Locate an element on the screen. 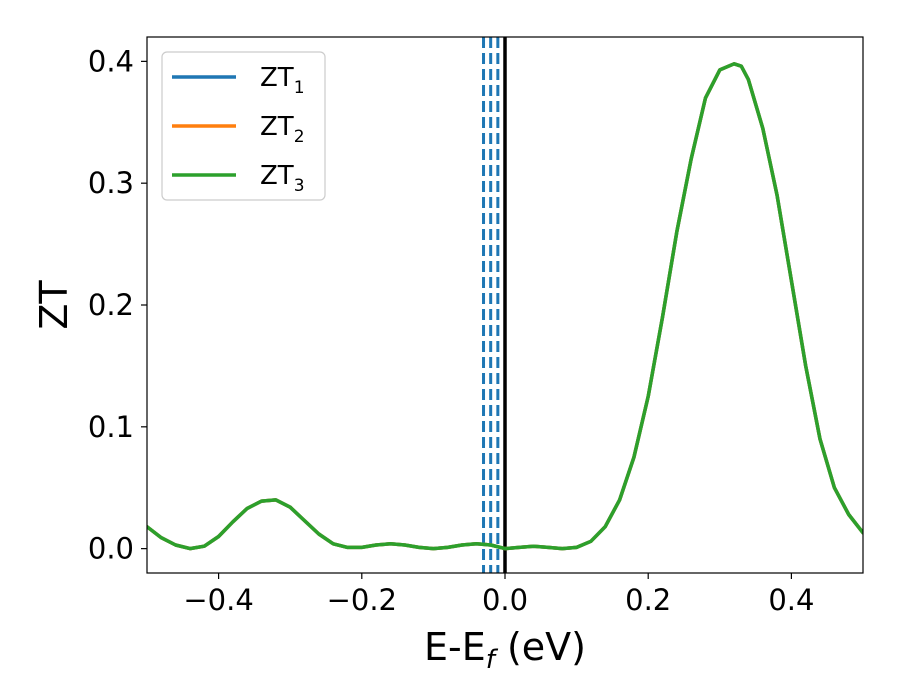 This screenshot has width=900, height=700. y-tick-label: 0.3 is located at coordinates (111, 183).